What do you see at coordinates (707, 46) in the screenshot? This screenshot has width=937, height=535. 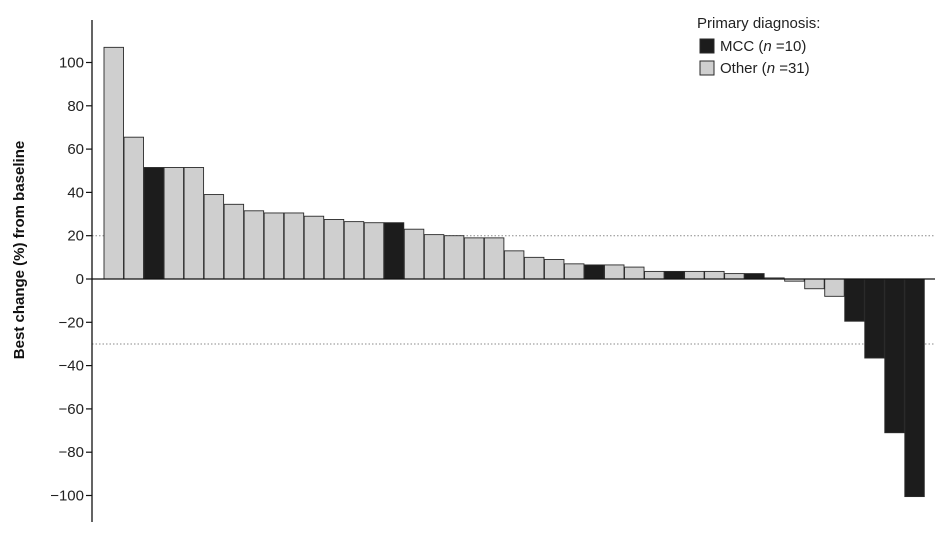 I see `legend-swatch-mcc` at bounding box center [707, 46].